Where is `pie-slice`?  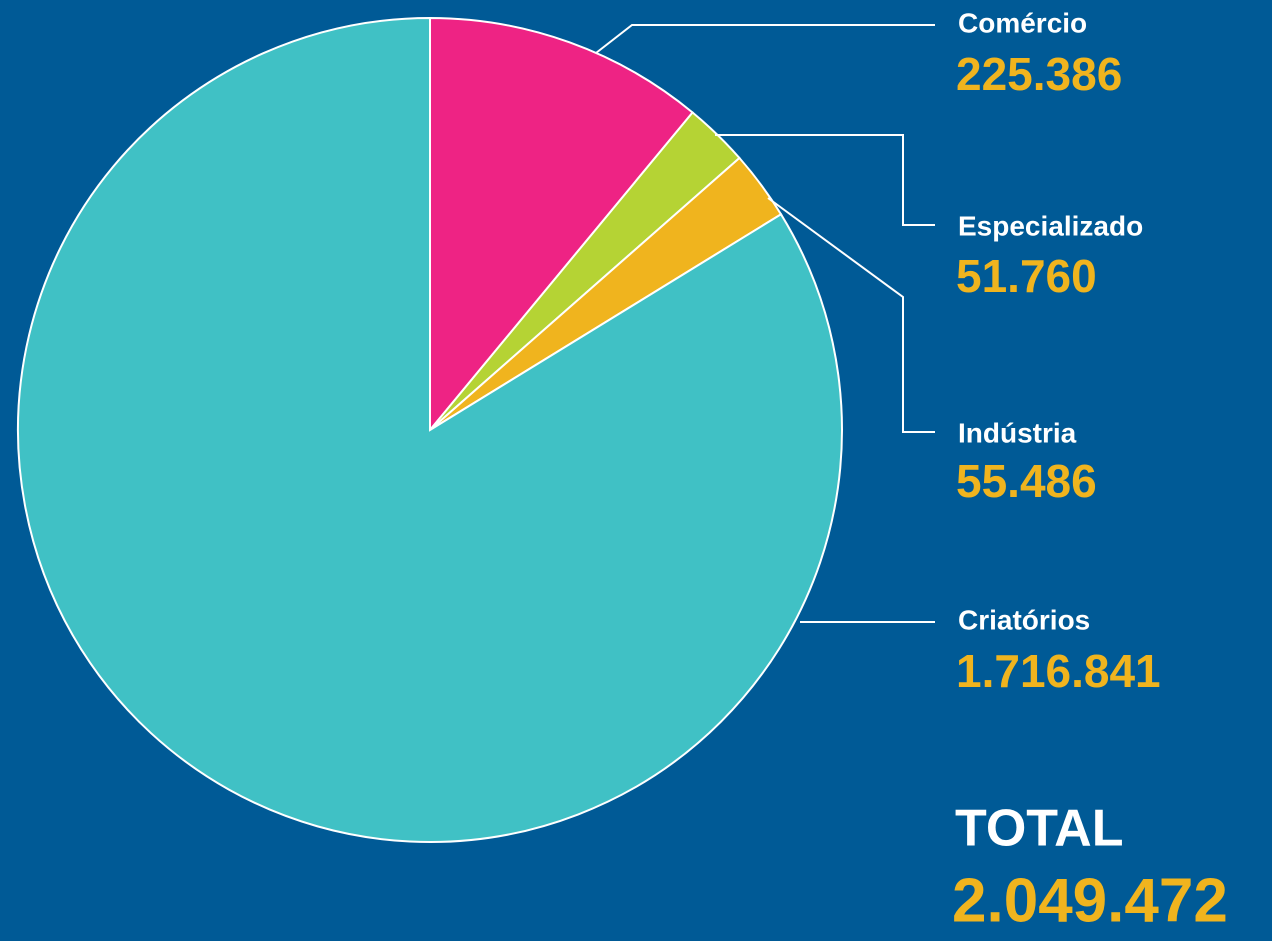 pie-slice is located at coordinates (561, 224).